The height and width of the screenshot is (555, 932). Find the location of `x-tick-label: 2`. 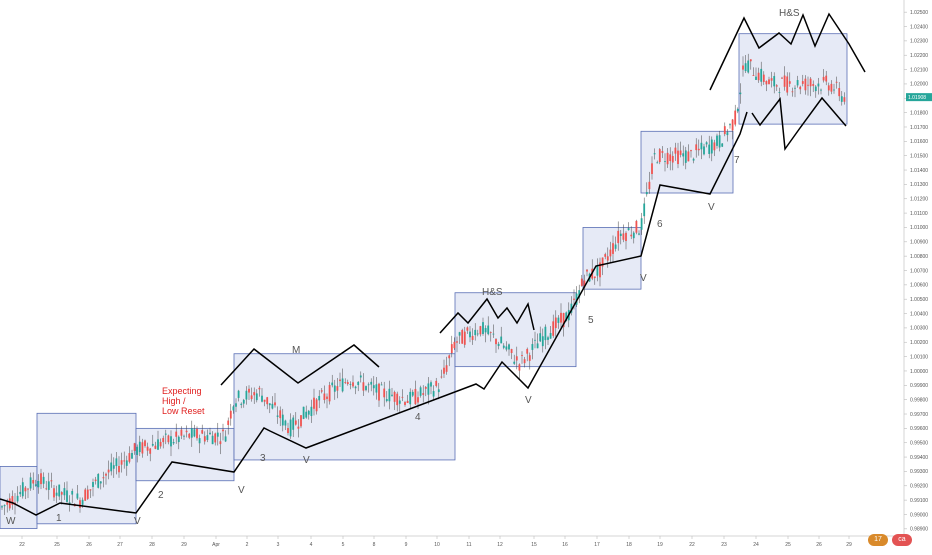

x-tick-label: 2 is located at coordinates (247, 545).